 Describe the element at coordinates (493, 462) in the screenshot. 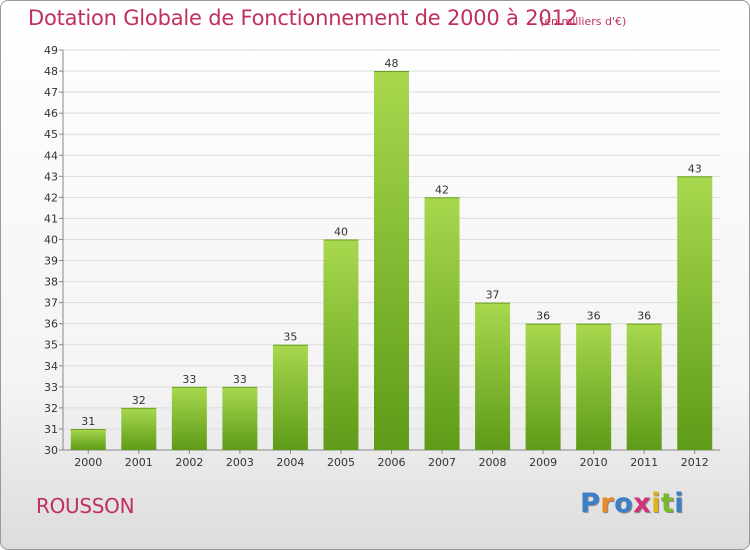

I see `x-tick-label: 2008` at that location.